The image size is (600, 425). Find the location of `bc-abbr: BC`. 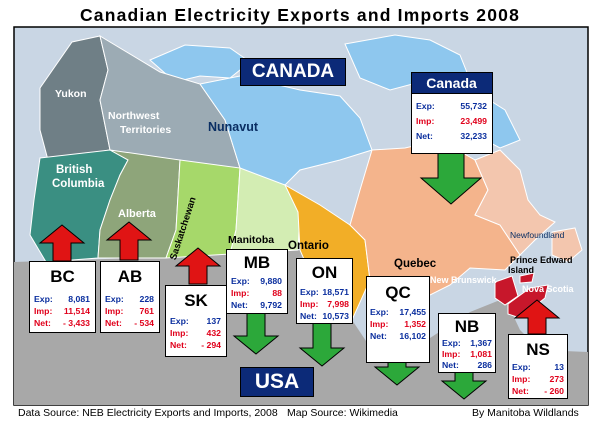

bc-abbr: BC is located at coordinates (62, 276).